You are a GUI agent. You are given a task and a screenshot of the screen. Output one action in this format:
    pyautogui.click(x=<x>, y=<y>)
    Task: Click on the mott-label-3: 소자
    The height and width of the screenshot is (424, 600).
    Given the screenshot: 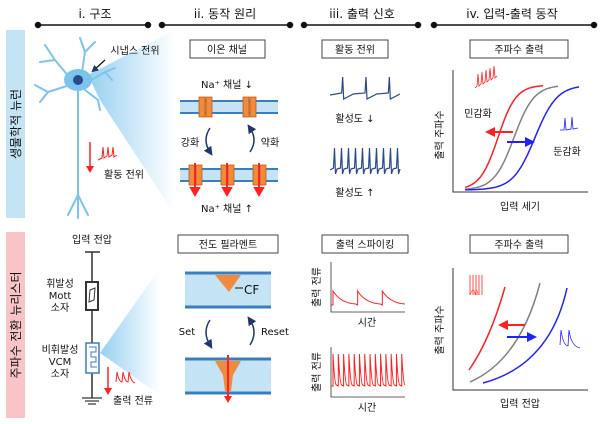 What is the action you would take?
    pyautogui.click(x=60, y=308)
    